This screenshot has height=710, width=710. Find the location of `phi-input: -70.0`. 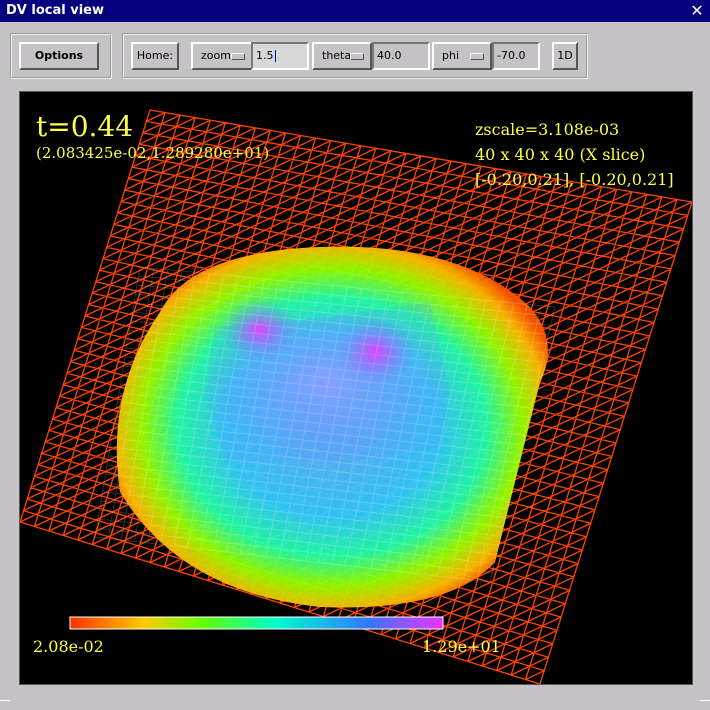

phi-input: -70.0 is located at coordinates (516, 56).